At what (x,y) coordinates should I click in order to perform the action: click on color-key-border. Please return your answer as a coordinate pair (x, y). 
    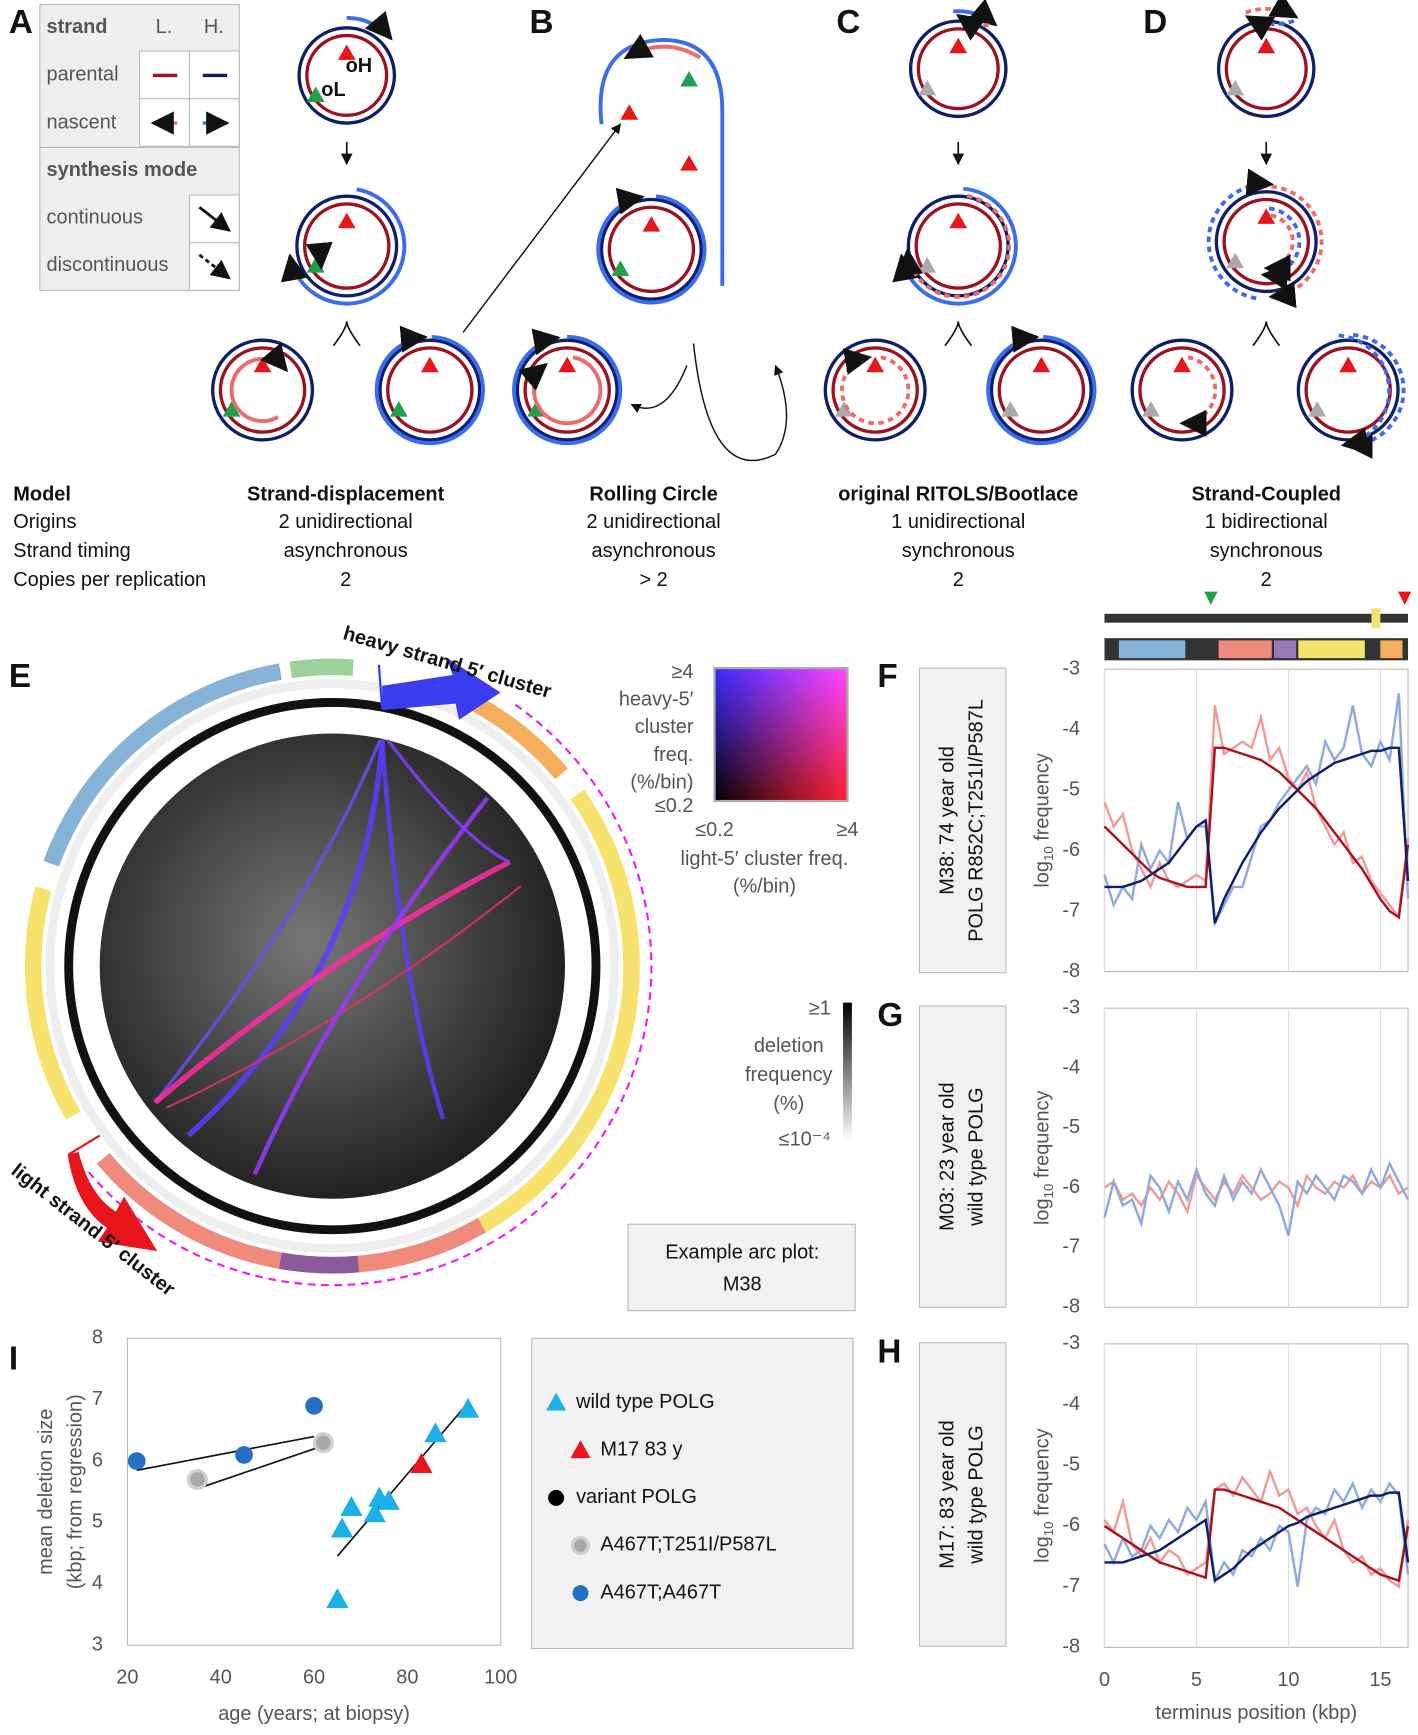
    Looking at the image, I should click on (781, 734).